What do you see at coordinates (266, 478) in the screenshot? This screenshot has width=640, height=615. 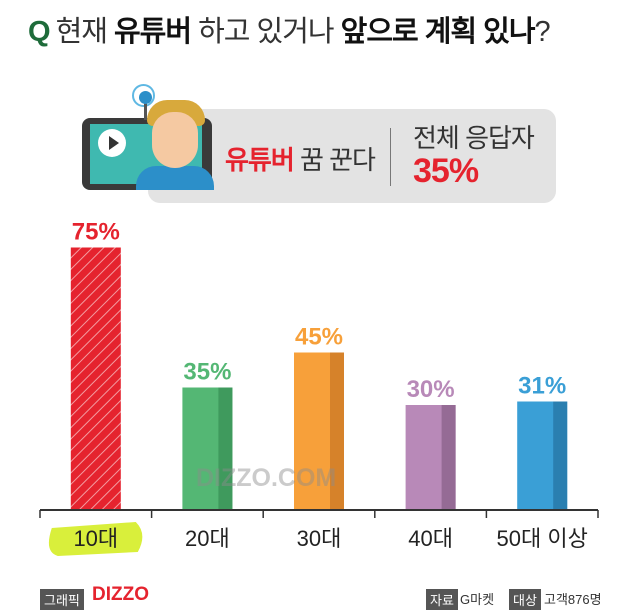 I see `watermark: DIZZO.COM` at bounding box center [266, 478].